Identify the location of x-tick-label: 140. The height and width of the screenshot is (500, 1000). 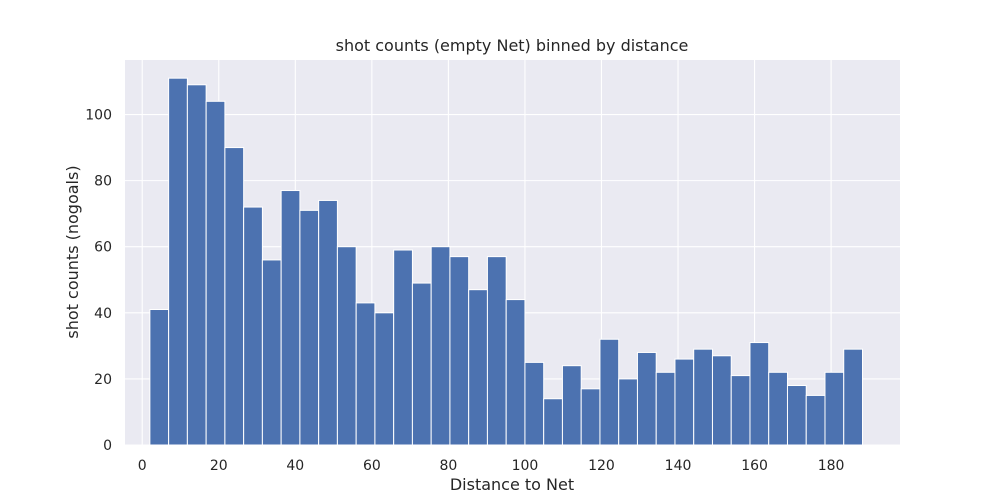
(678, 466).